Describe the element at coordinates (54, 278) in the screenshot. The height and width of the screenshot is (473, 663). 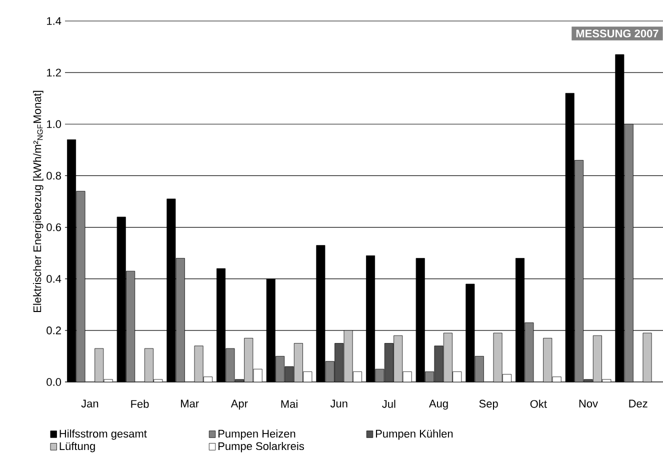
I see `y-tick-label: 0.4` at that location.